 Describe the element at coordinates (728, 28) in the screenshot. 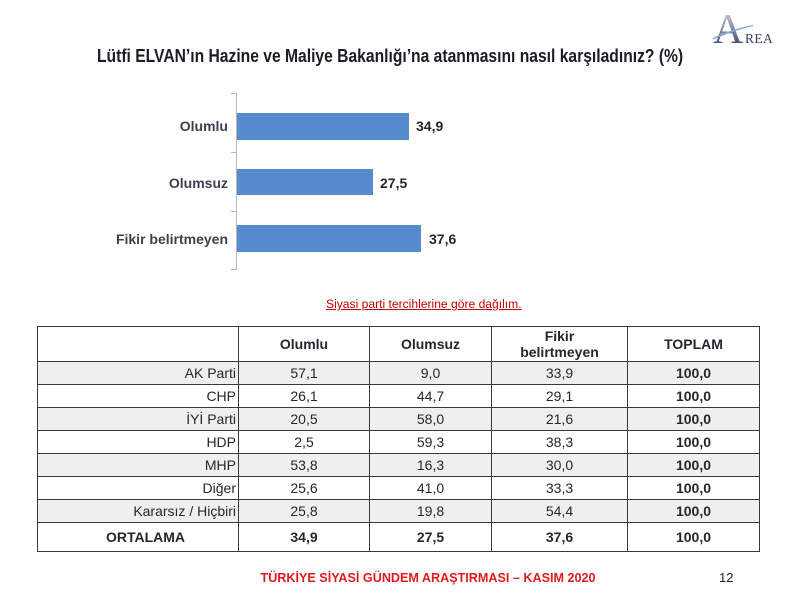

I see `svg-text: A` at that location.